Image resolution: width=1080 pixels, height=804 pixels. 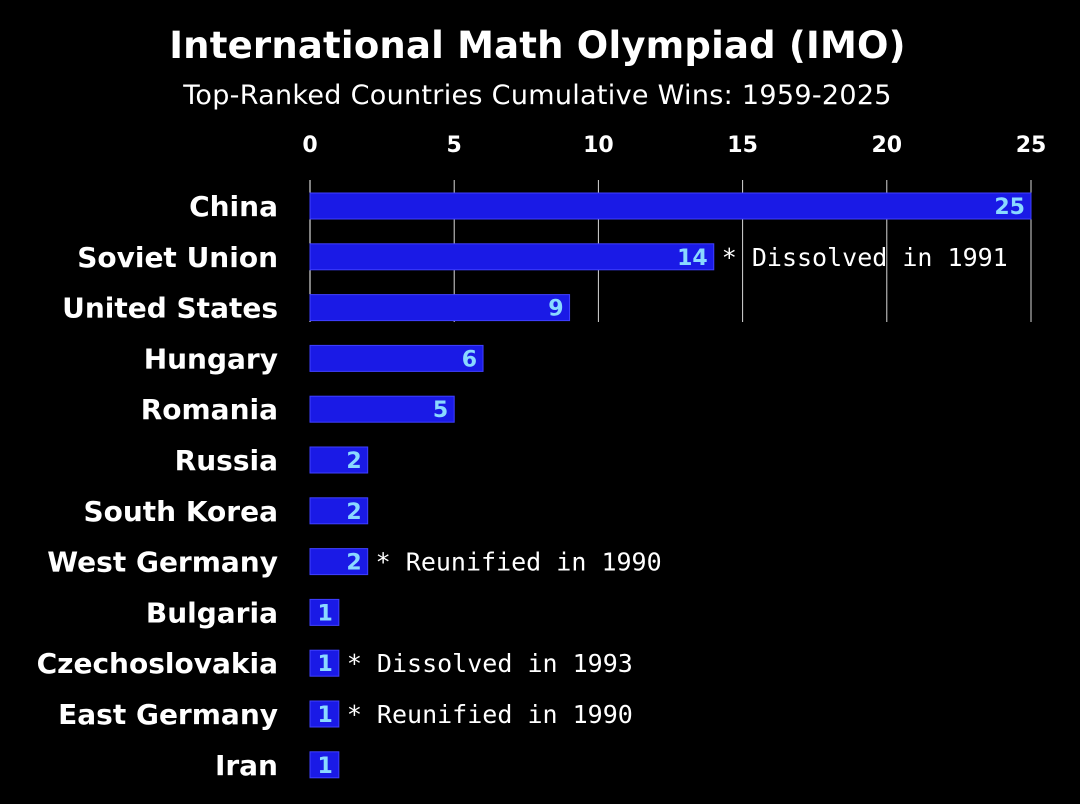 I want to click on data-label: 25, so click(x=1009, y=207).